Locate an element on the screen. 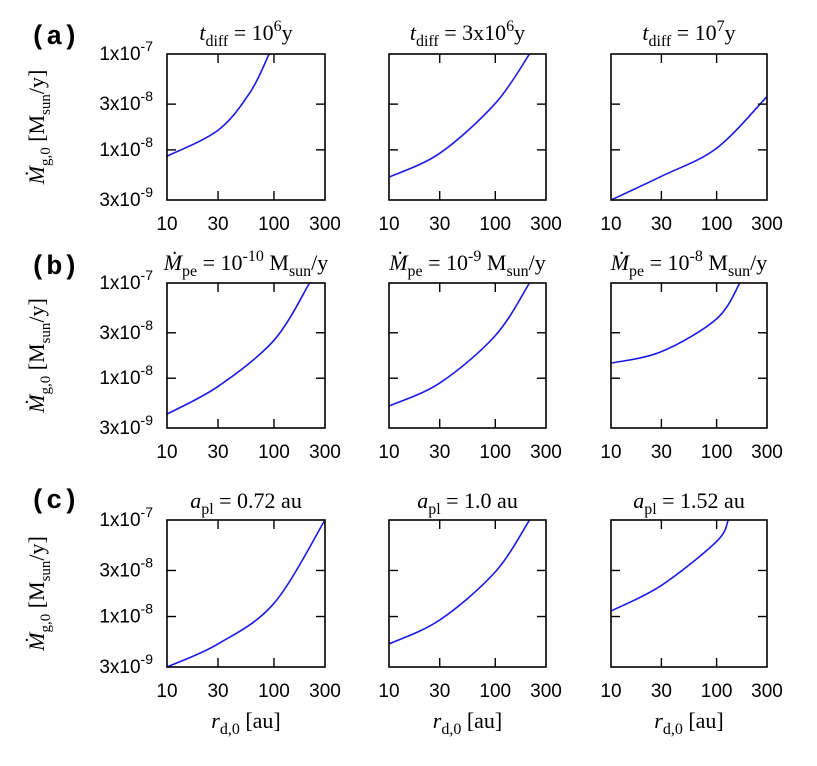  panel-title-part: /y is located at coordinates (758, 262).